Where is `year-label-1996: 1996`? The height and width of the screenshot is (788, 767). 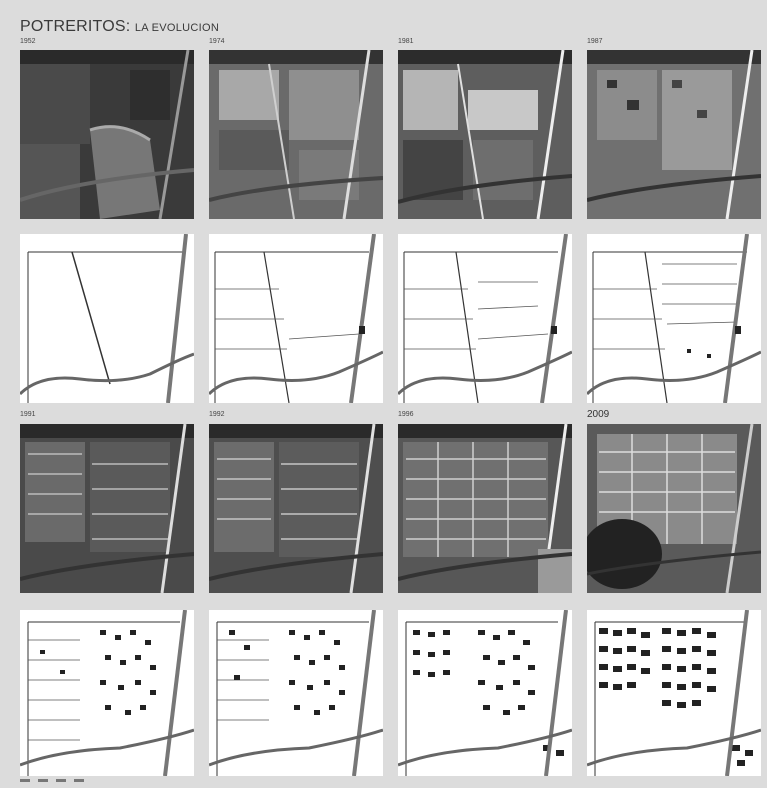 year-label-1996: 1996 is located at coordinates (406, 414).